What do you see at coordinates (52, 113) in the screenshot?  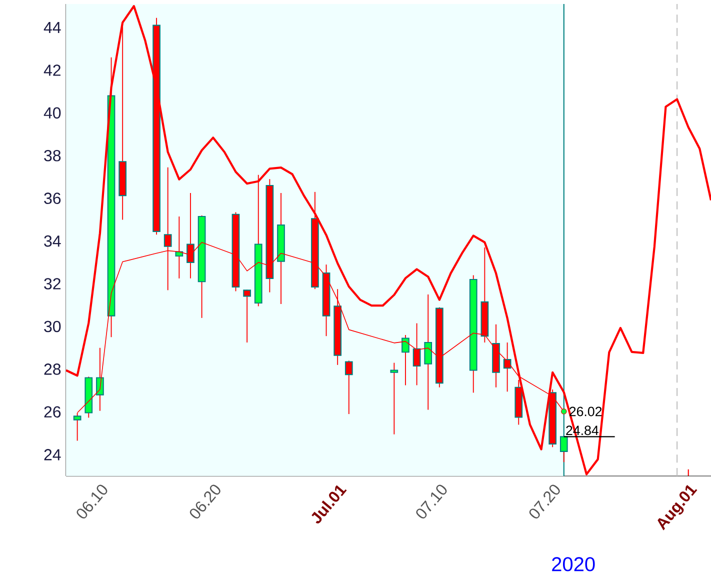 I see `y-tick-label: 40` at bounding box center [52, 113].